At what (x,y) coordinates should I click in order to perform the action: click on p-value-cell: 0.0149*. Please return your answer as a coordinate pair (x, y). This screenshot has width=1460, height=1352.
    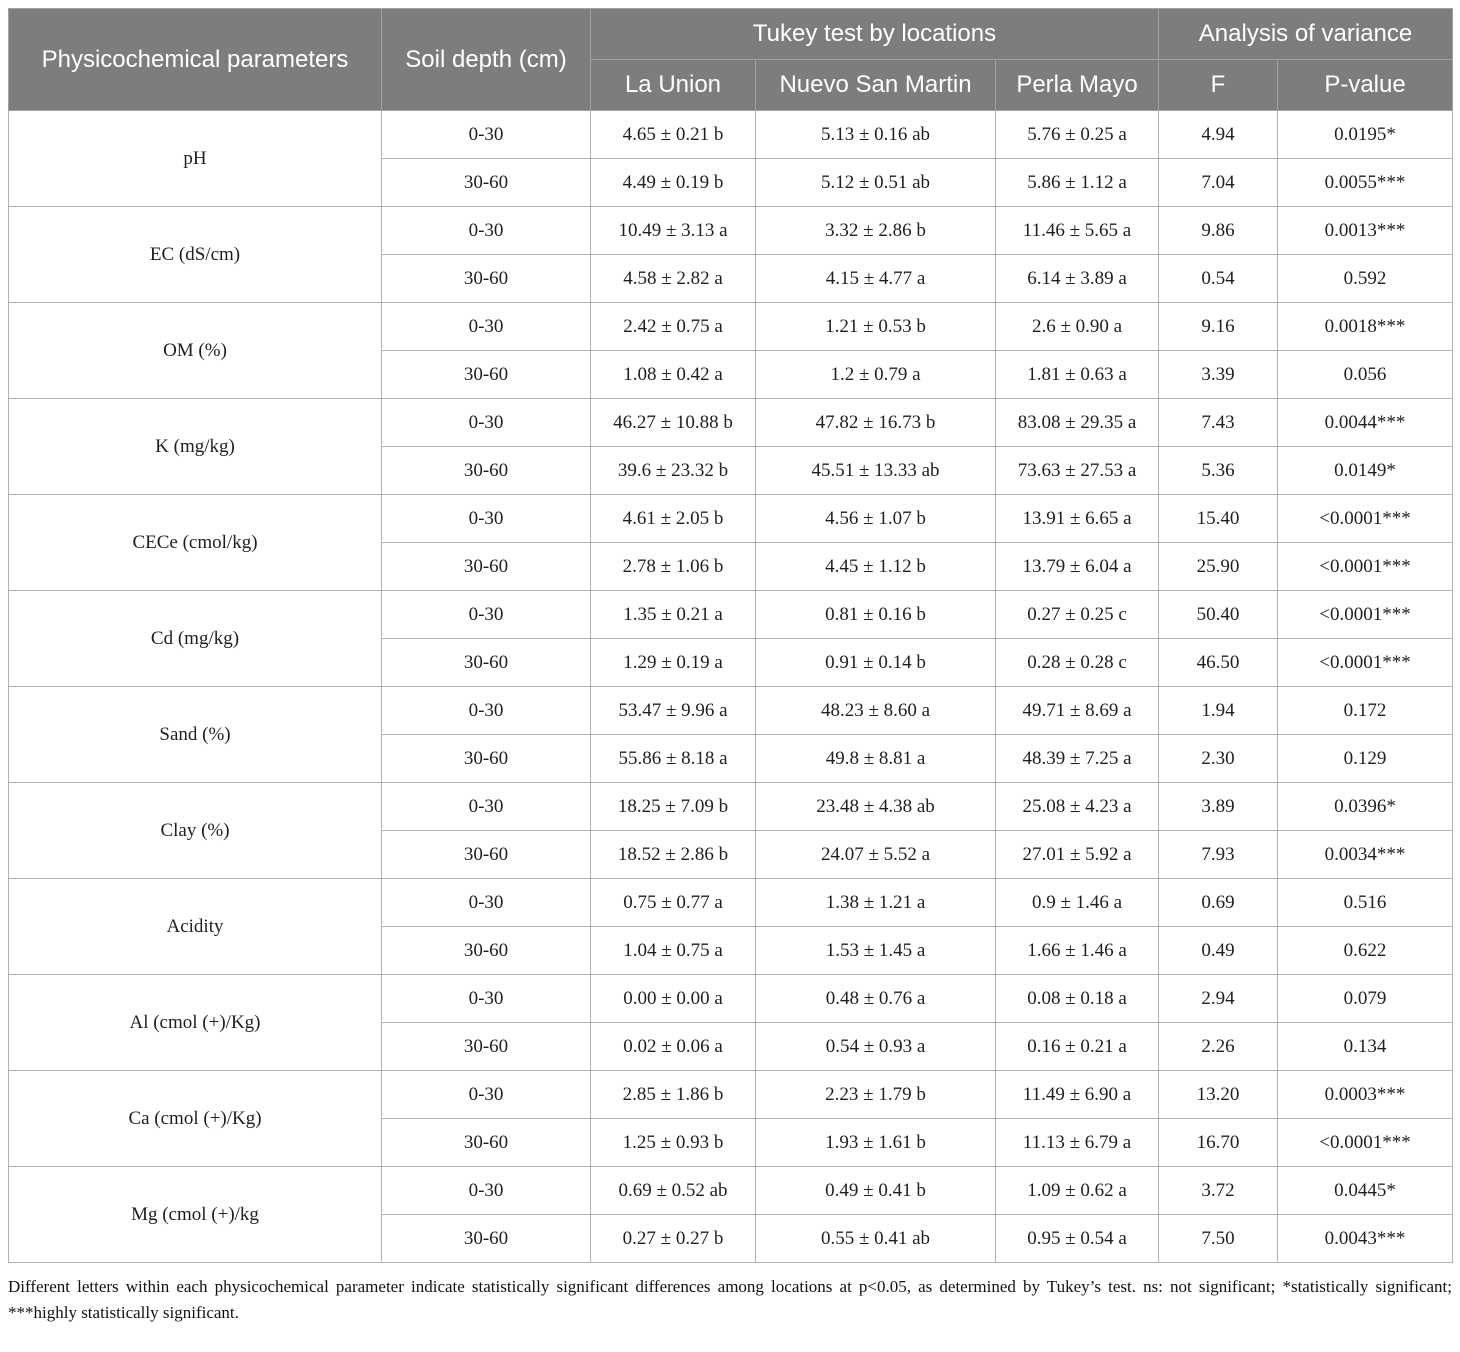
    Looking at the image, I should click on (1365, 470).